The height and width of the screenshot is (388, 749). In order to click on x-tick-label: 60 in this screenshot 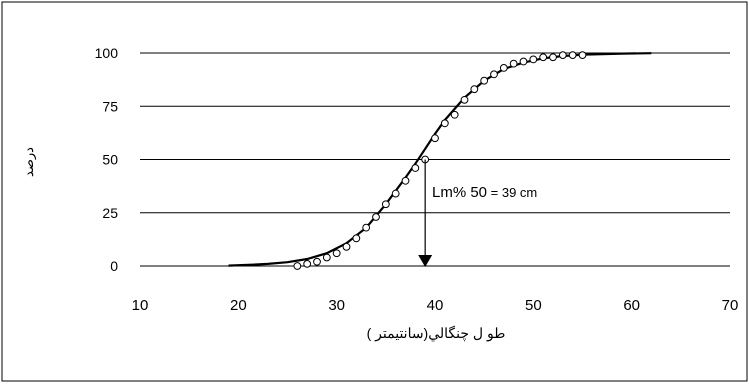, I will do `click(631, 305)`.